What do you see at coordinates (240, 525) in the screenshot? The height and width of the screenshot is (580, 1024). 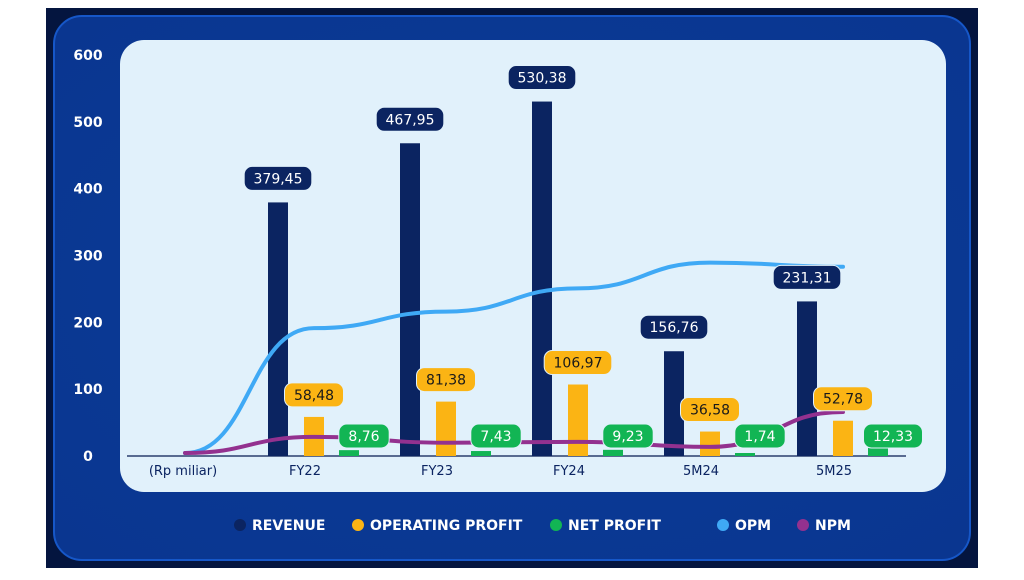 I see `legend-swatch-revenue` at bounding box center [240, 525].